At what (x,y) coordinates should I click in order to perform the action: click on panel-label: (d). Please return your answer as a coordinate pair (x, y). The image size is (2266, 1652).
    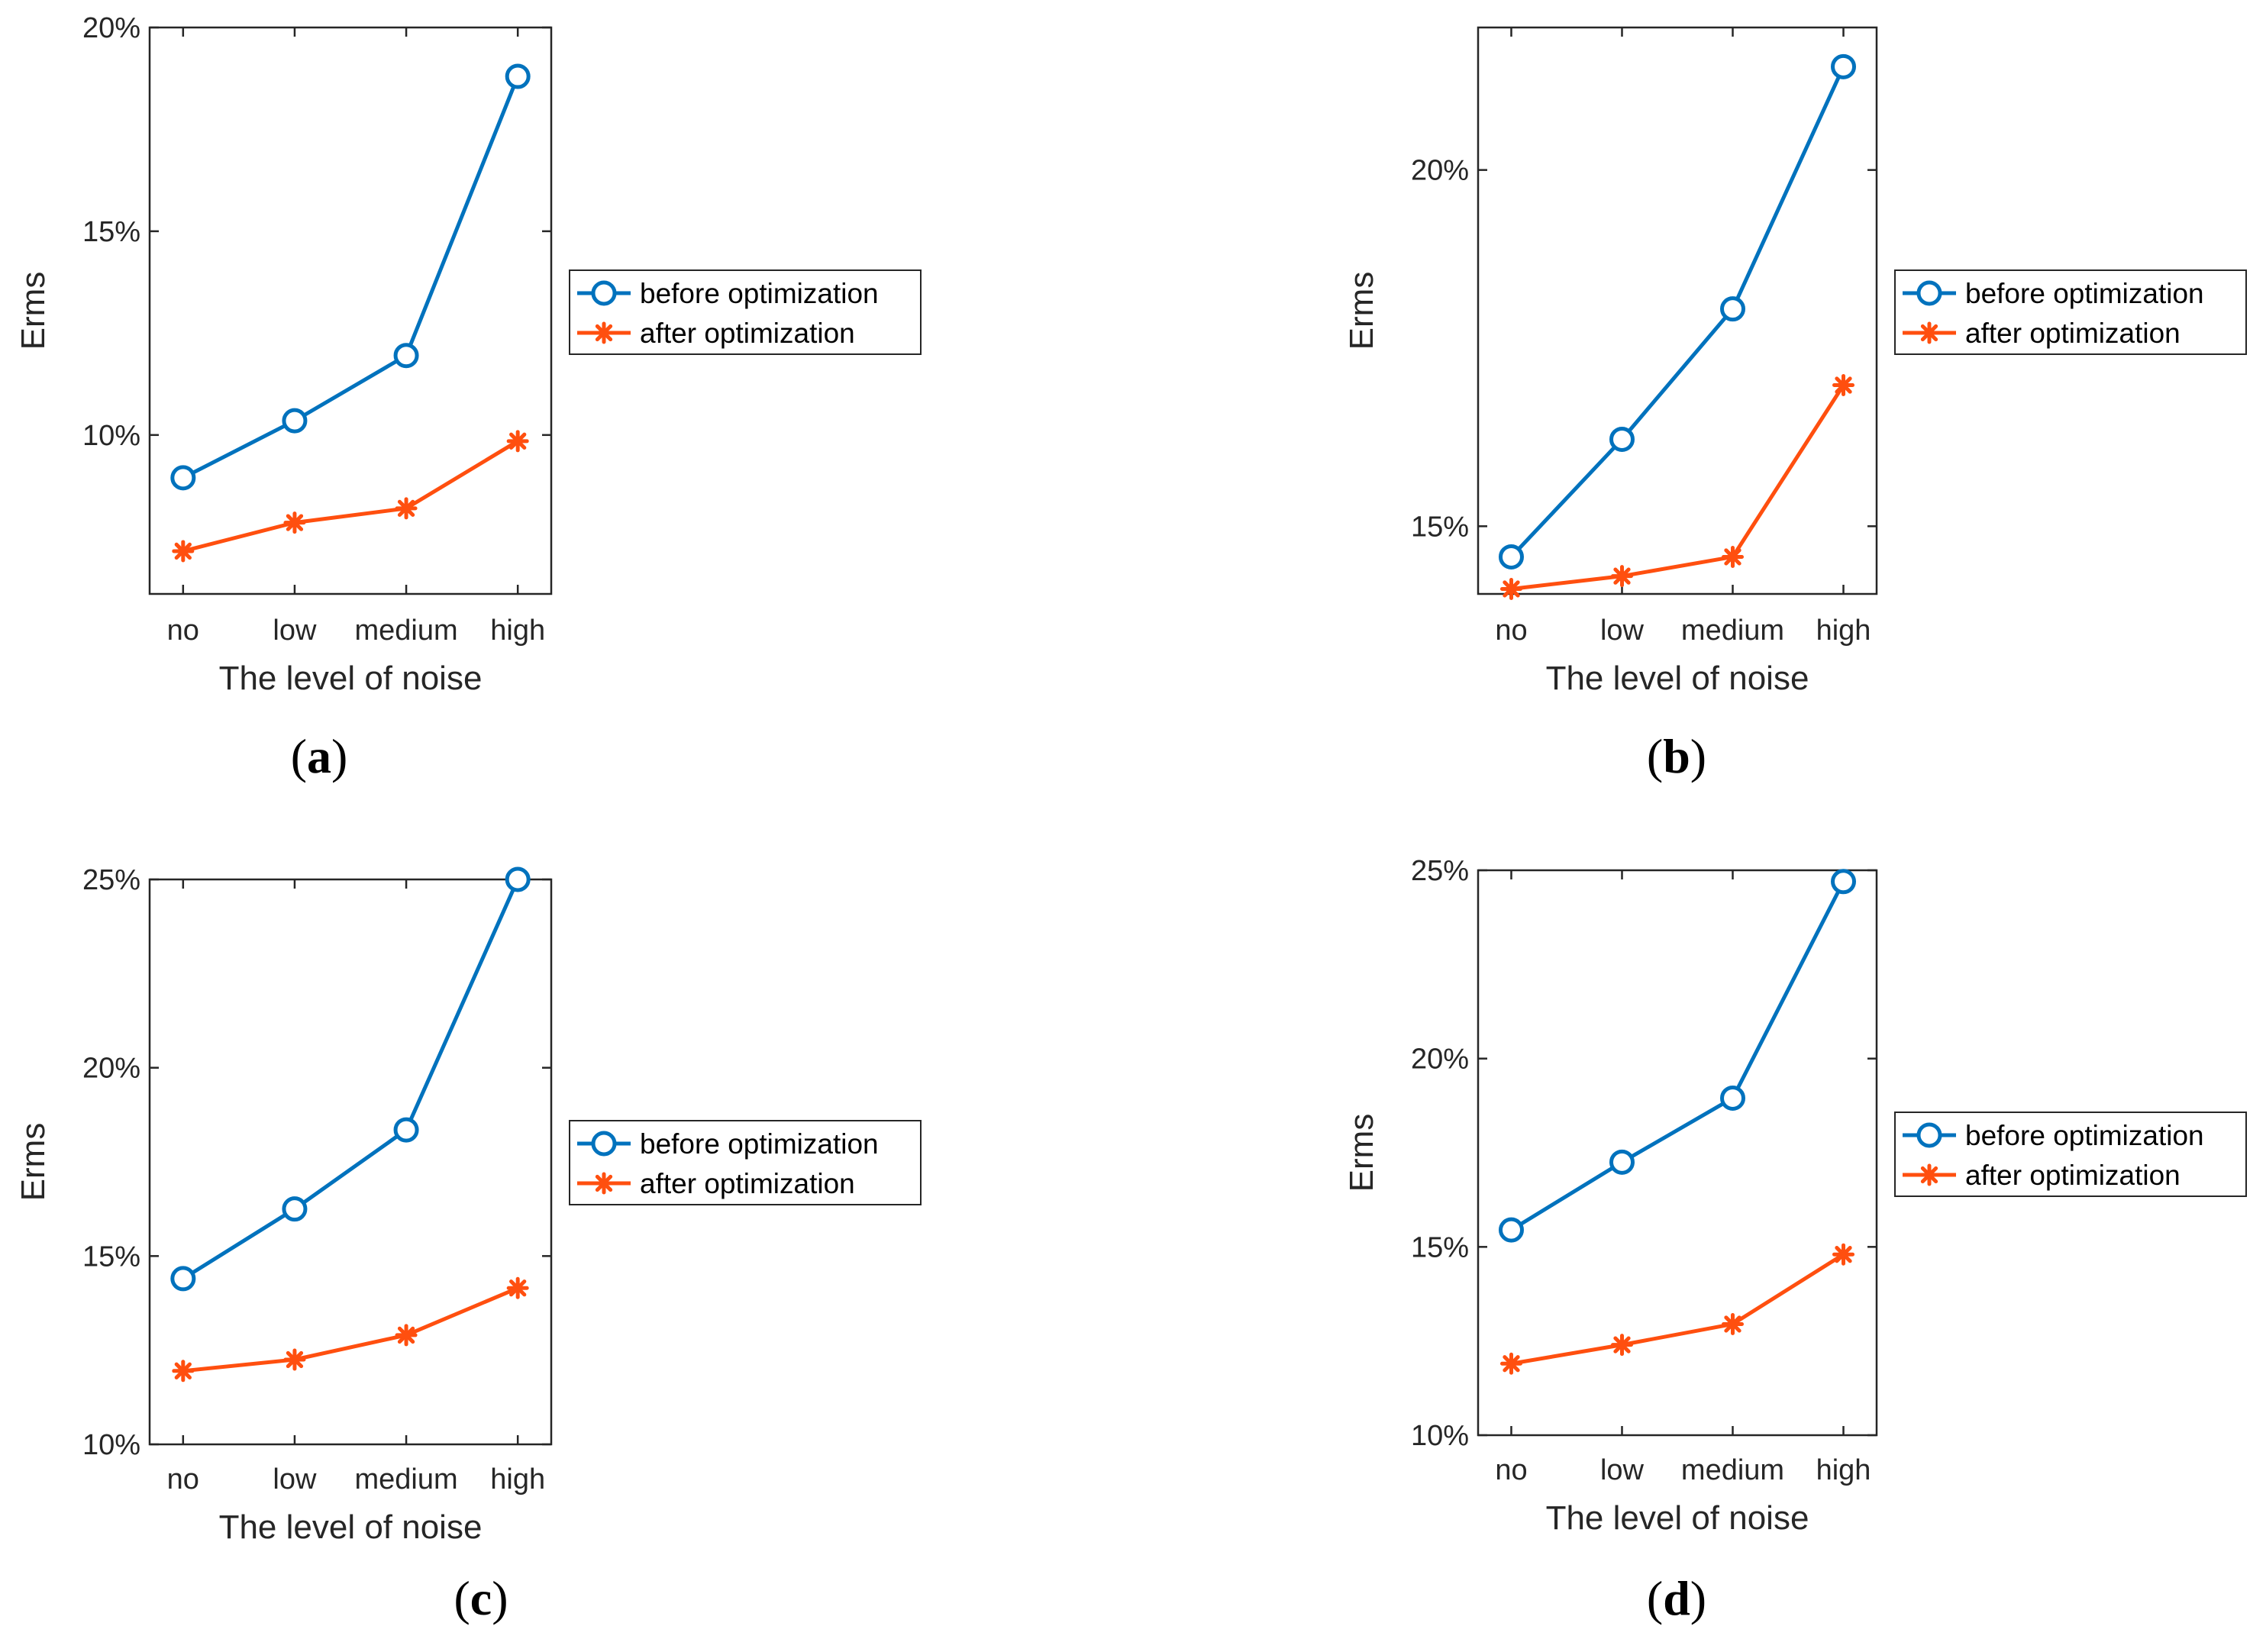
    Looking at the image, I should click on (1676, 1598).